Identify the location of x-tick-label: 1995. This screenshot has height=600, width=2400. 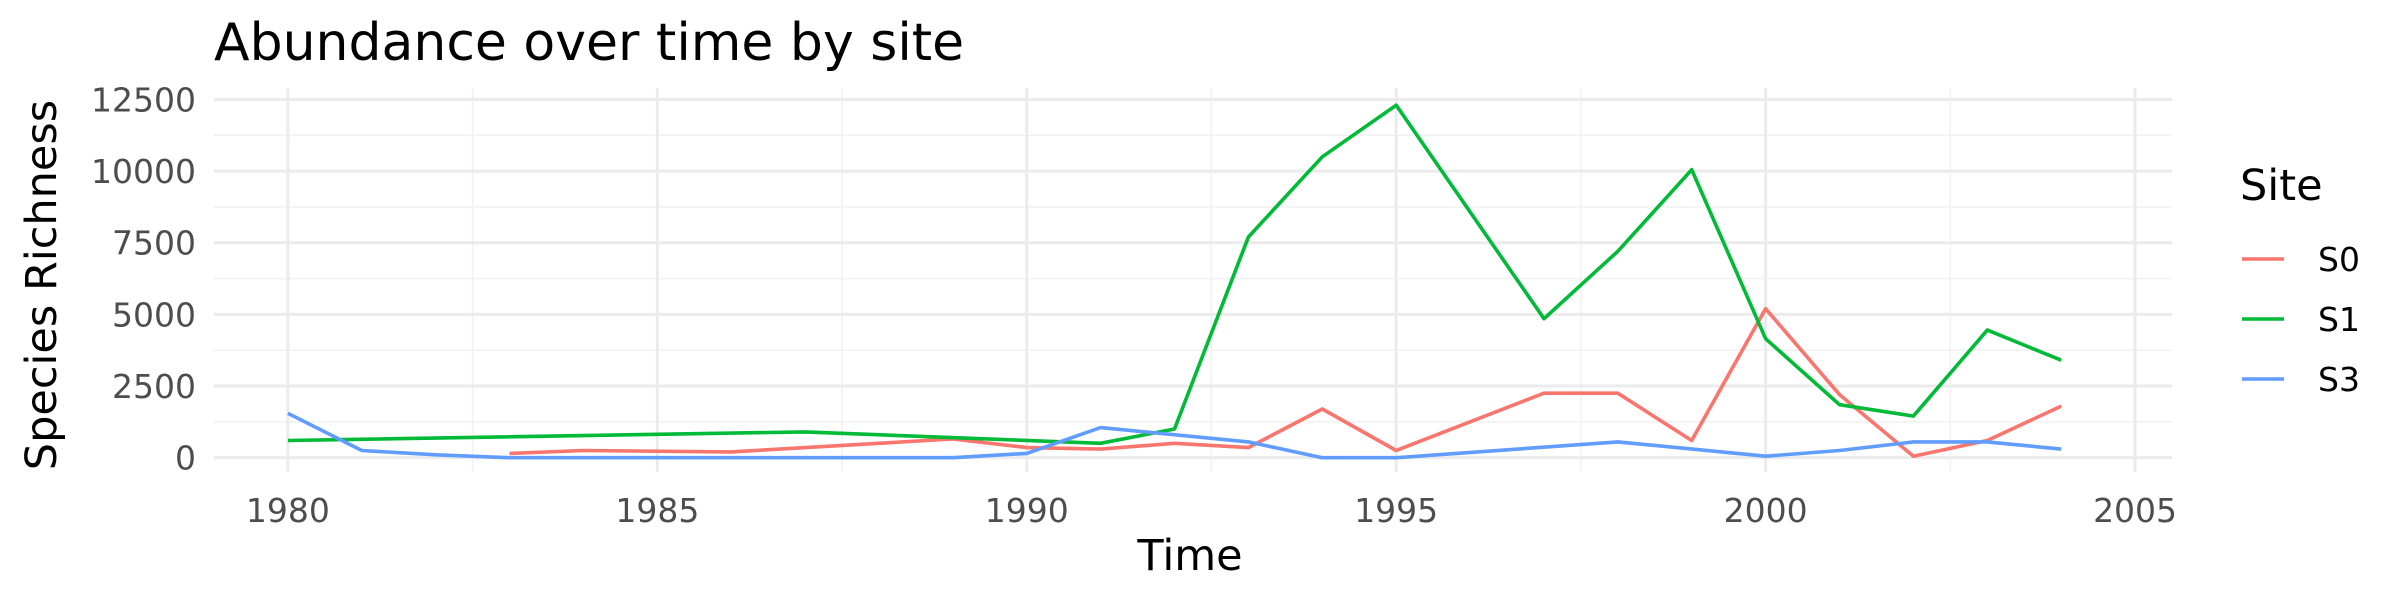
(1396, 510).